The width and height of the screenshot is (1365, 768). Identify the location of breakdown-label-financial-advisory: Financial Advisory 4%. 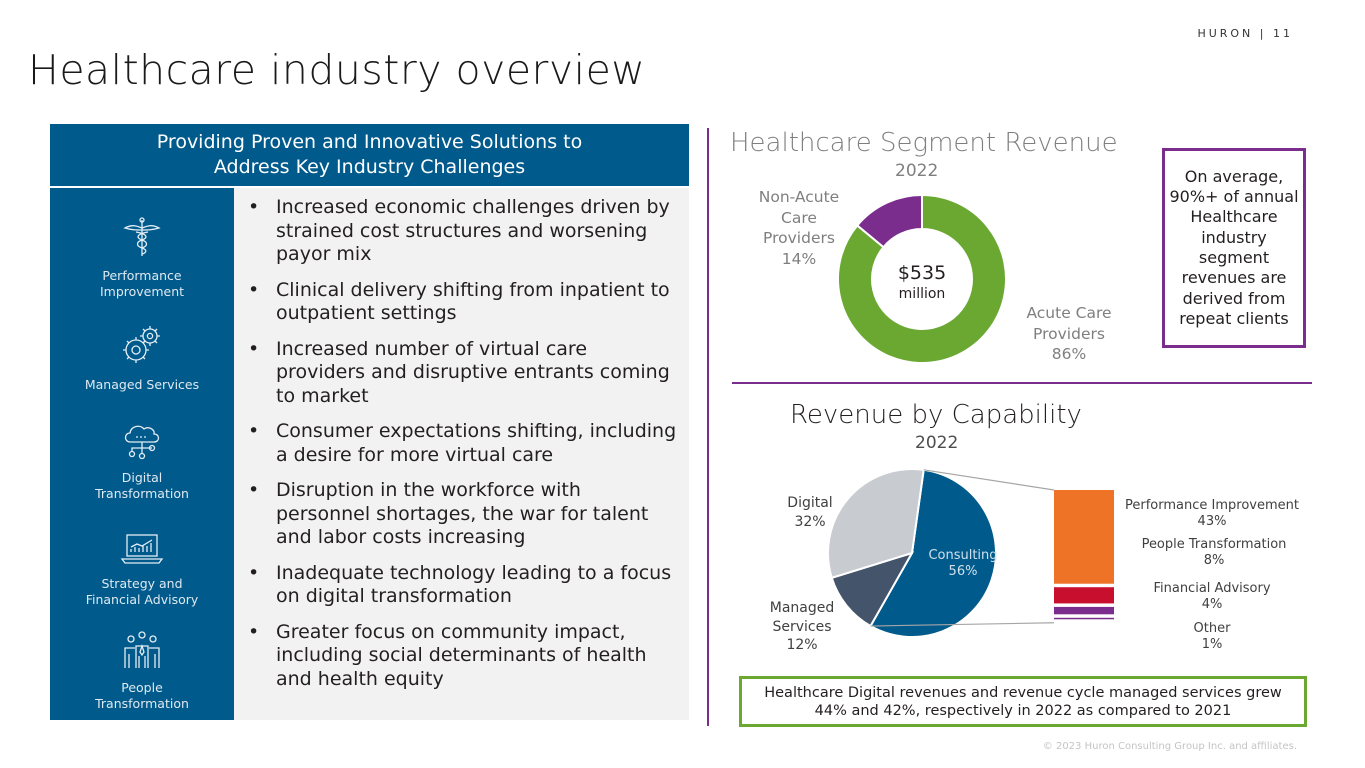
(1212, 597).